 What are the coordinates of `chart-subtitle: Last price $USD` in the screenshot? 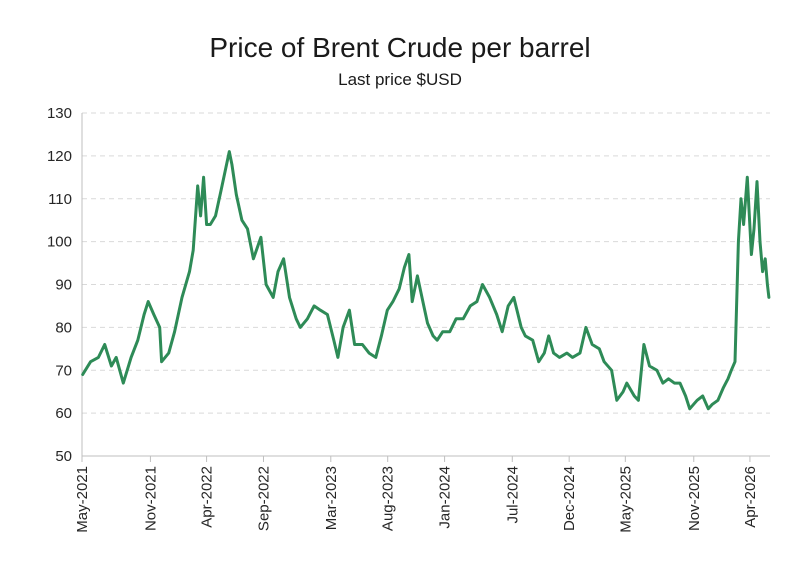 It's located at (400, 79).